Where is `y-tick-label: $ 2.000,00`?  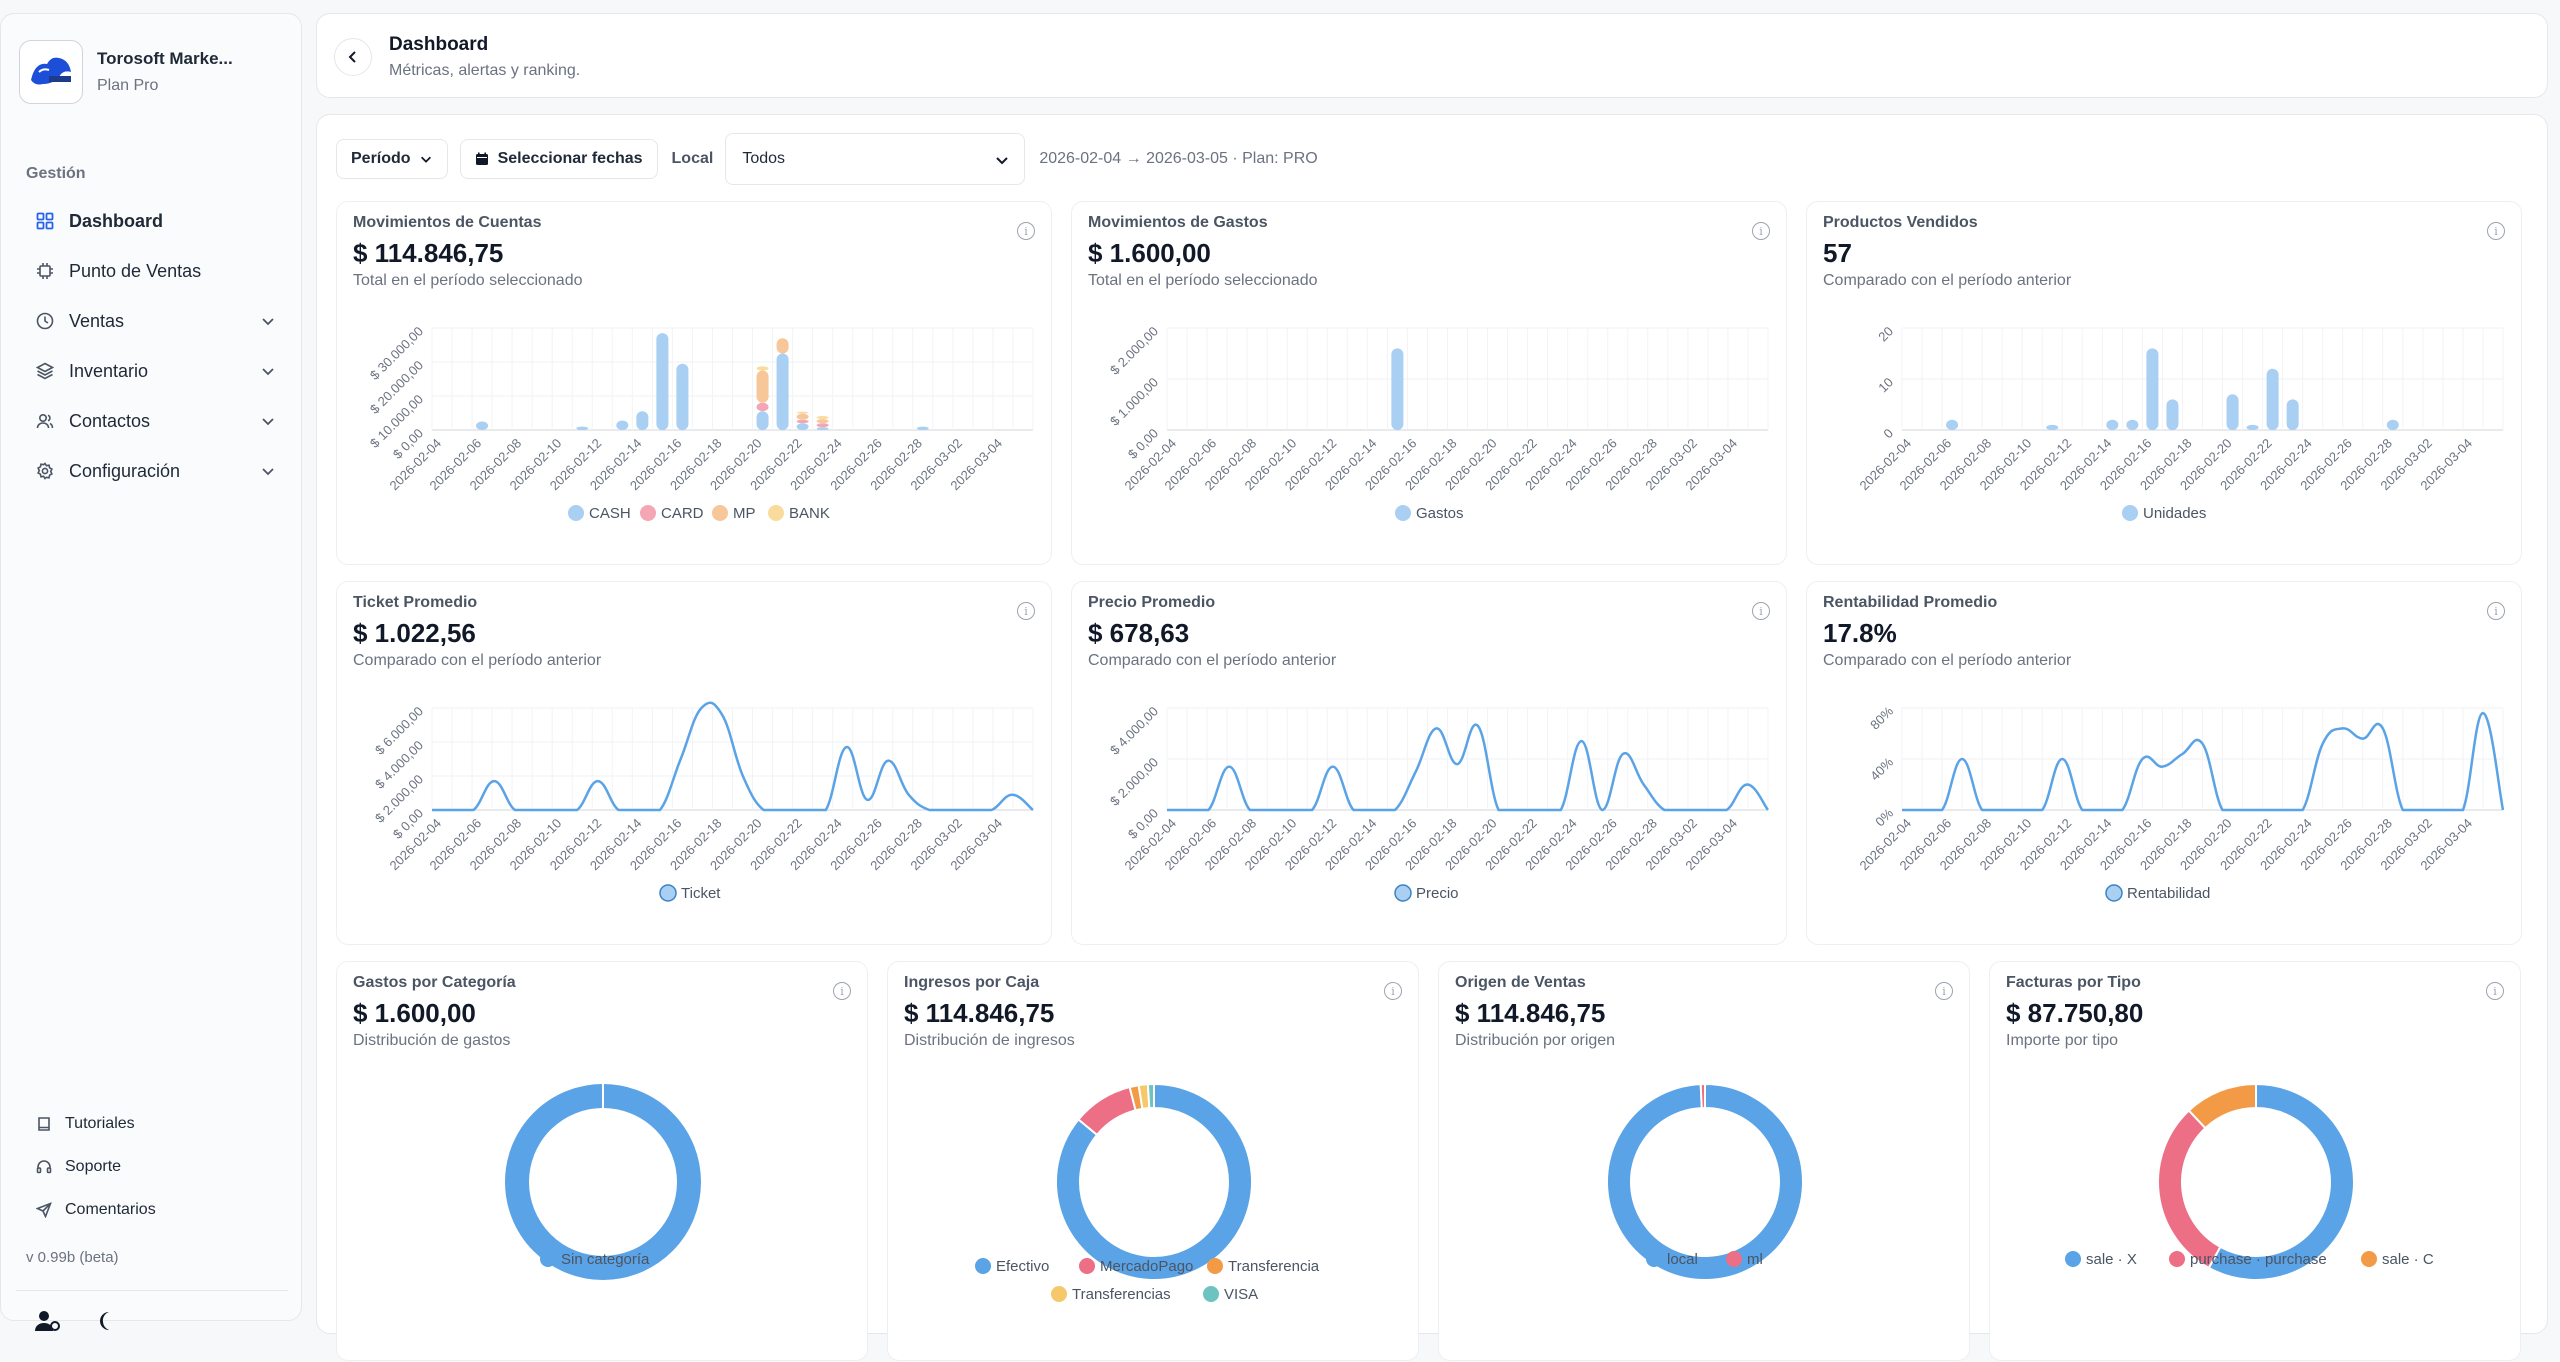
y-tick-label: $ 2.000,00 is located at coordinates (1134, 782).